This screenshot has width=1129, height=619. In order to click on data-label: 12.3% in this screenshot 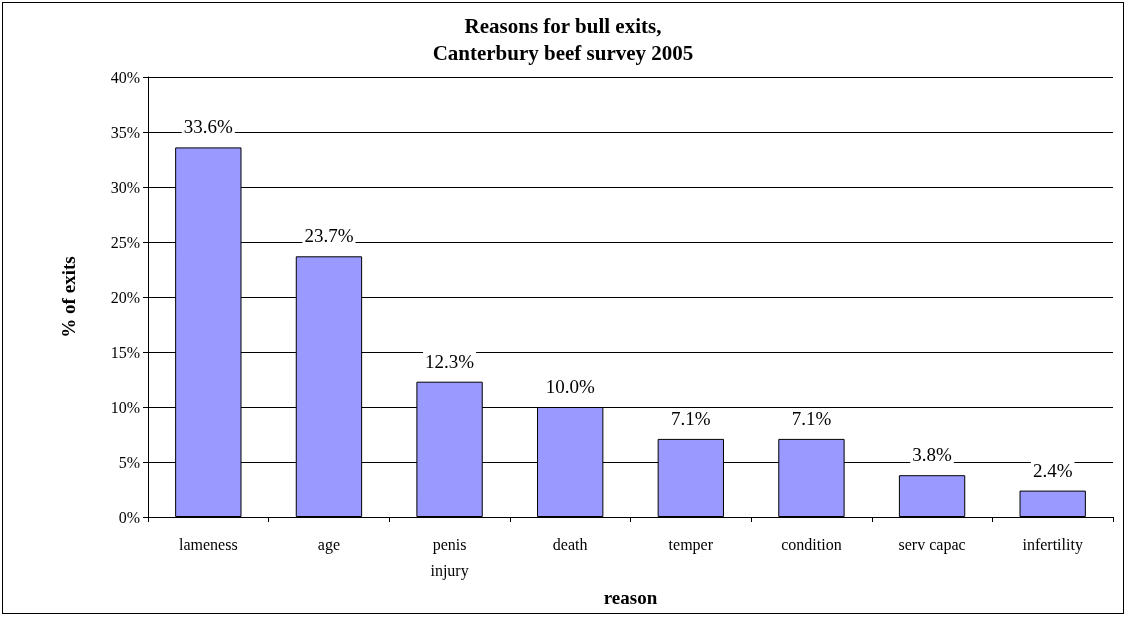, I will do `click(450, 361)`.